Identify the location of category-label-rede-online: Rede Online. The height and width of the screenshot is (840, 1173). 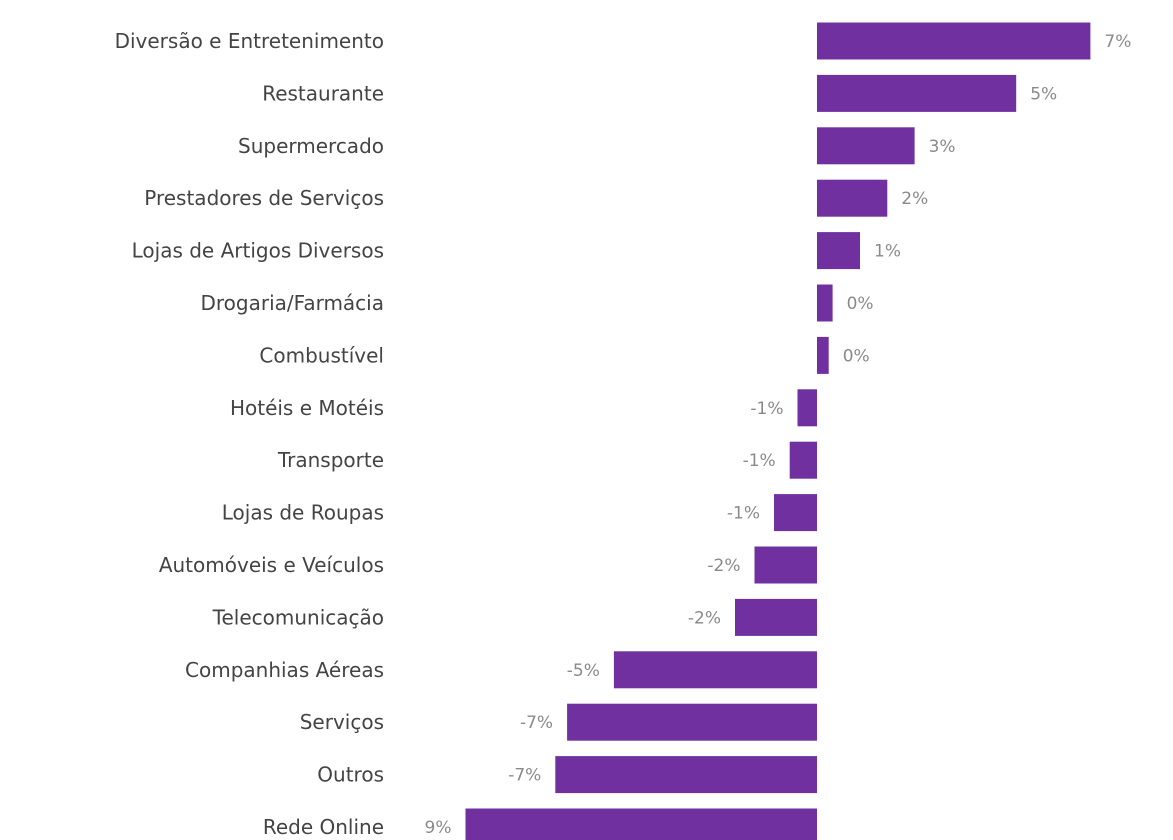
(323, 827).